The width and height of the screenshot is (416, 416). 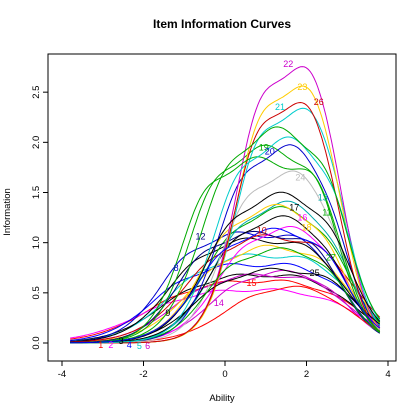 What do you see at coordinates (180, 288) in the screenshot?
I see `curve-label-7: 7` at bounding box center [180, 288].